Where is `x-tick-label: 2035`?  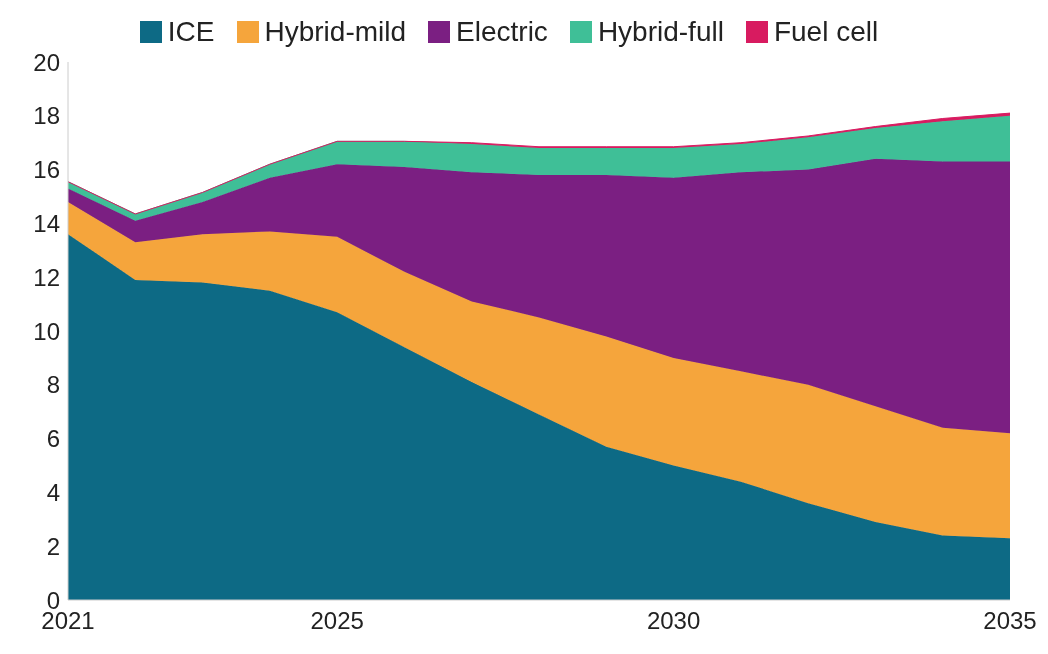
x-tick-label: 2035 is located at coordinates (1010, 621).